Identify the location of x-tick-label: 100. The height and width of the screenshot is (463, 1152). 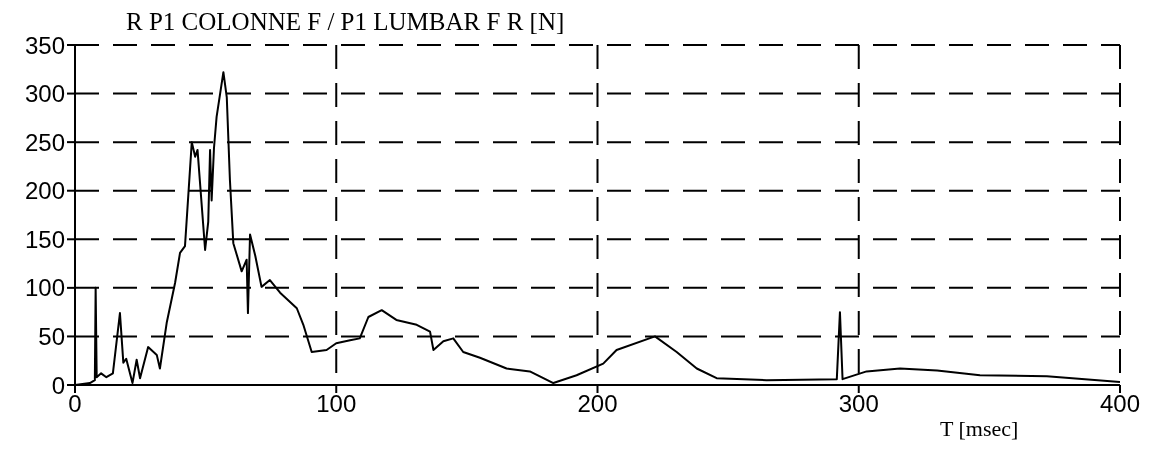
(336, 404).